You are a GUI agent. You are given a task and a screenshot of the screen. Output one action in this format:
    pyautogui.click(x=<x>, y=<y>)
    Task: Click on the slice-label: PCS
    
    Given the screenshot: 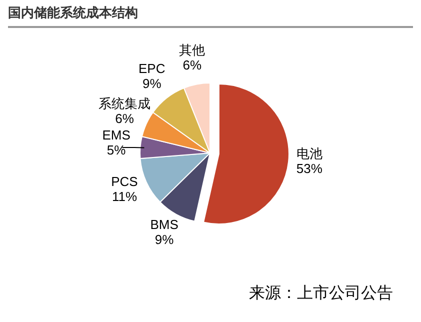 What is the action you would take?
    pyautogui.click(x=124, y=182)
    